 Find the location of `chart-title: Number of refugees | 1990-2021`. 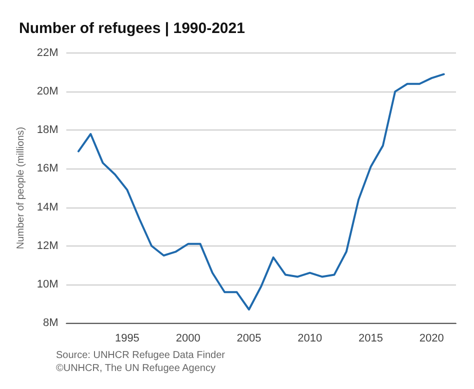

chart-title: Number of refugees | 1990-2021 is located at coordinates (132, 28).